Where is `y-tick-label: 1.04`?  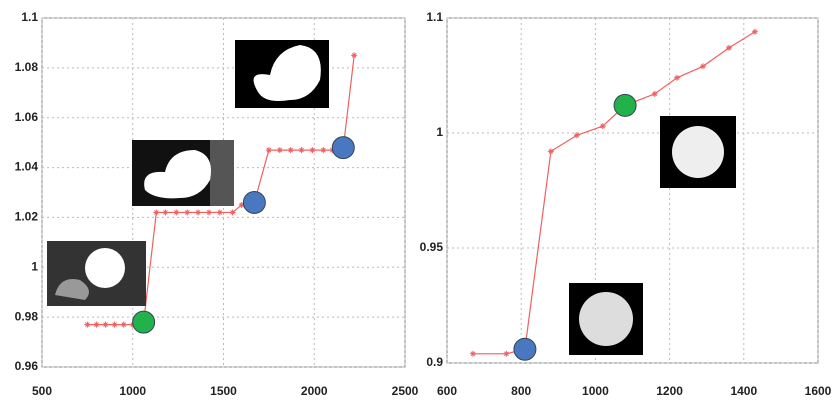 y-tick-label: 1.04 is located at coordinates (27, 167).